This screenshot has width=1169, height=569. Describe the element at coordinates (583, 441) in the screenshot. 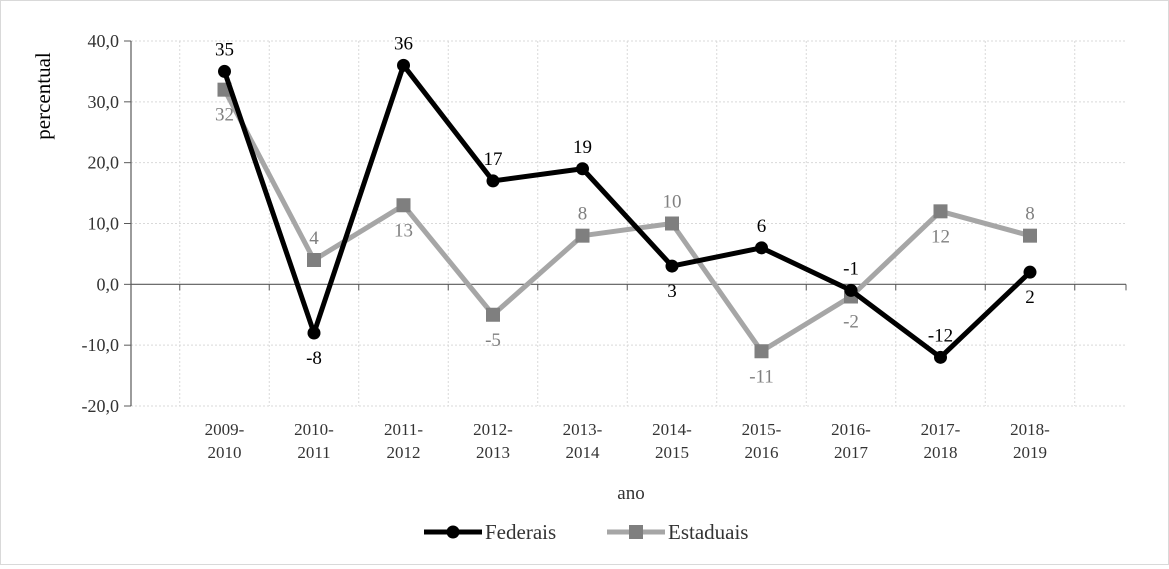

I see `x-tick-label: 2013-2014` at that location.